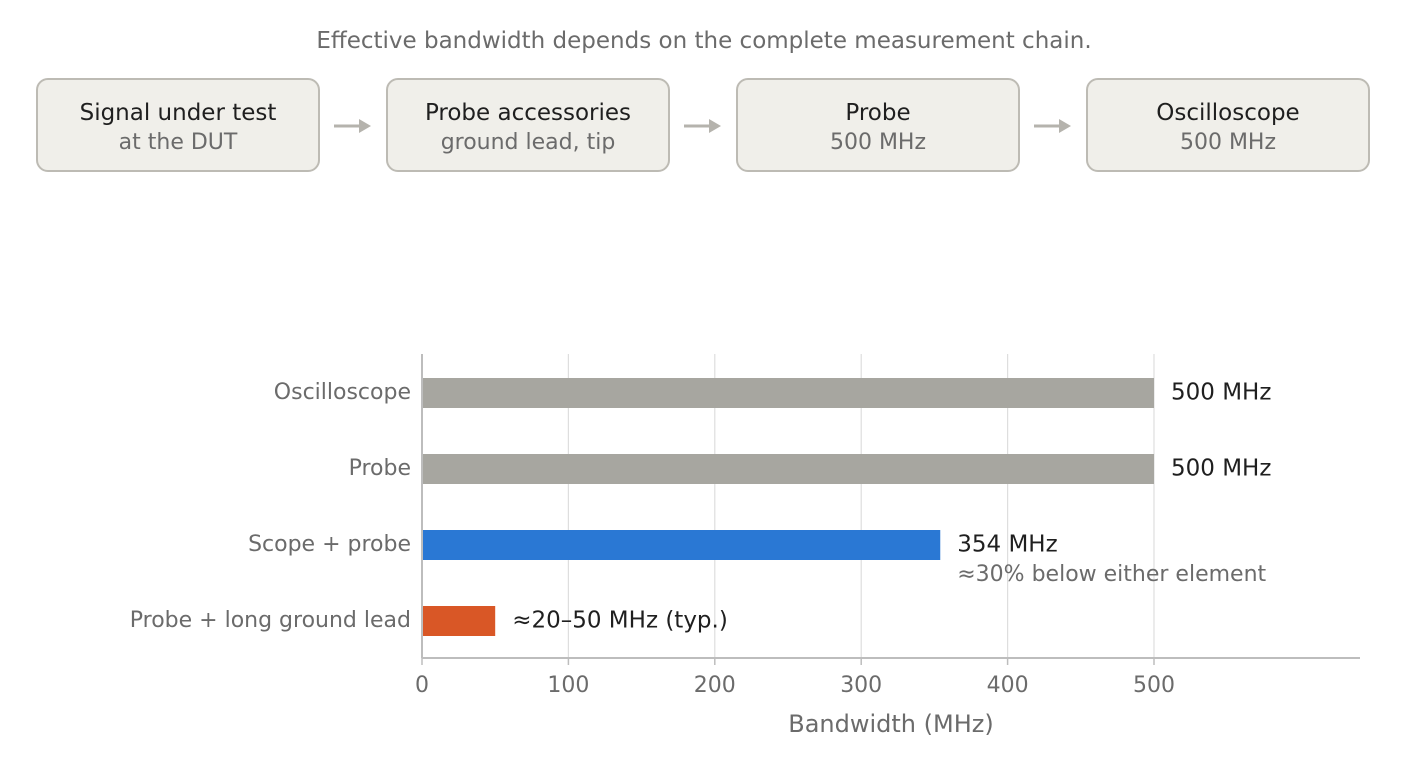  I want to click on chain-box-title: Probe, so click(878, 113).